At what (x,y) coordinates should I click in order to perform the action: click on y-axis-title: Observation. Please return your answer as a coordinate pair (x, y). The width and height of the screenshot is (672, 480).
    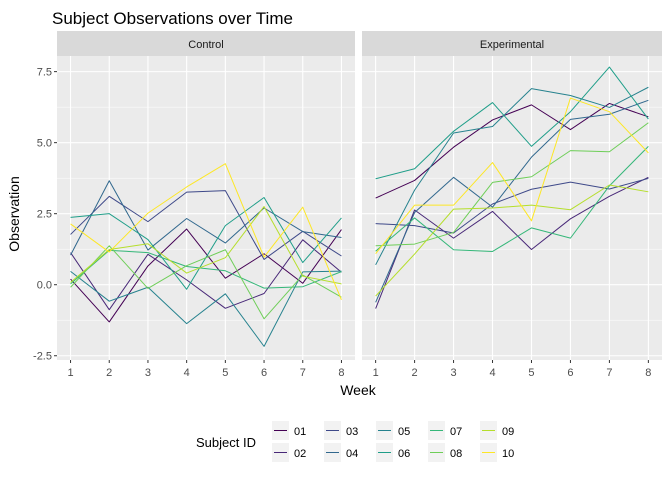
    Looking at the image, I should click on (14, 213).